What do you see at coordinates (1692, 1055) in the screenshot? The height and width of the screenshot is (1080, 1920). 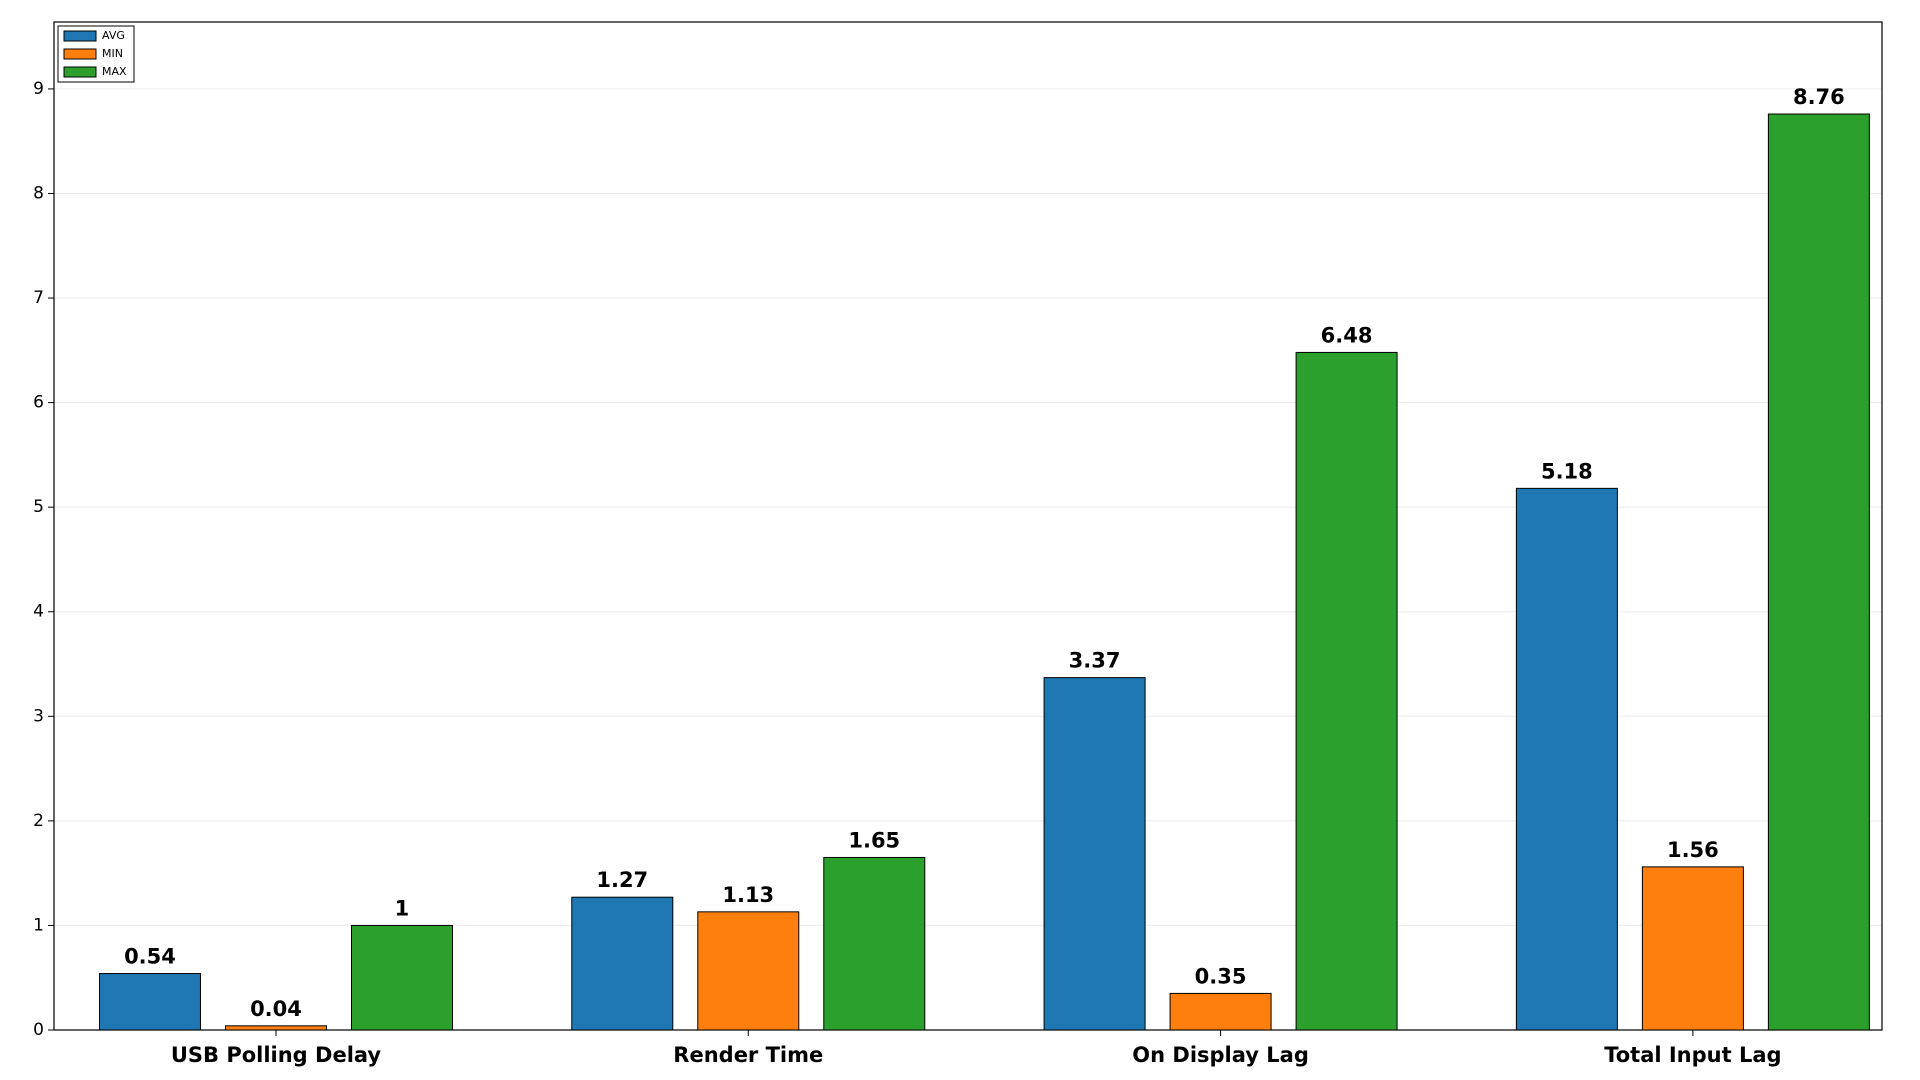 I see `x-tick-label: Total Input Lag` at bounding box center [1692, 1055].